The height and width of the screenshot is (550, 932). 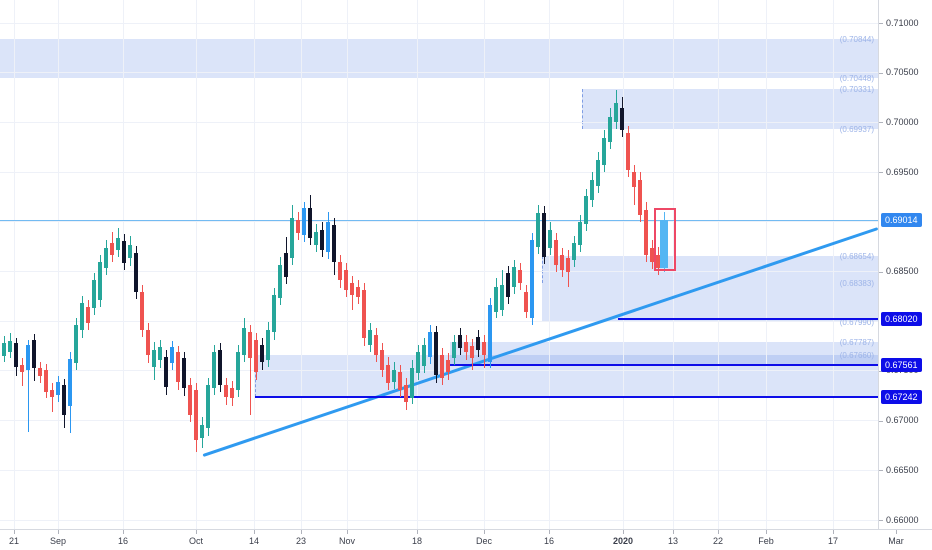 What do you see at coordinates (718, 541) in the screenshot?
I see `time-axis-label: 22` at bounding box center [718, 541].